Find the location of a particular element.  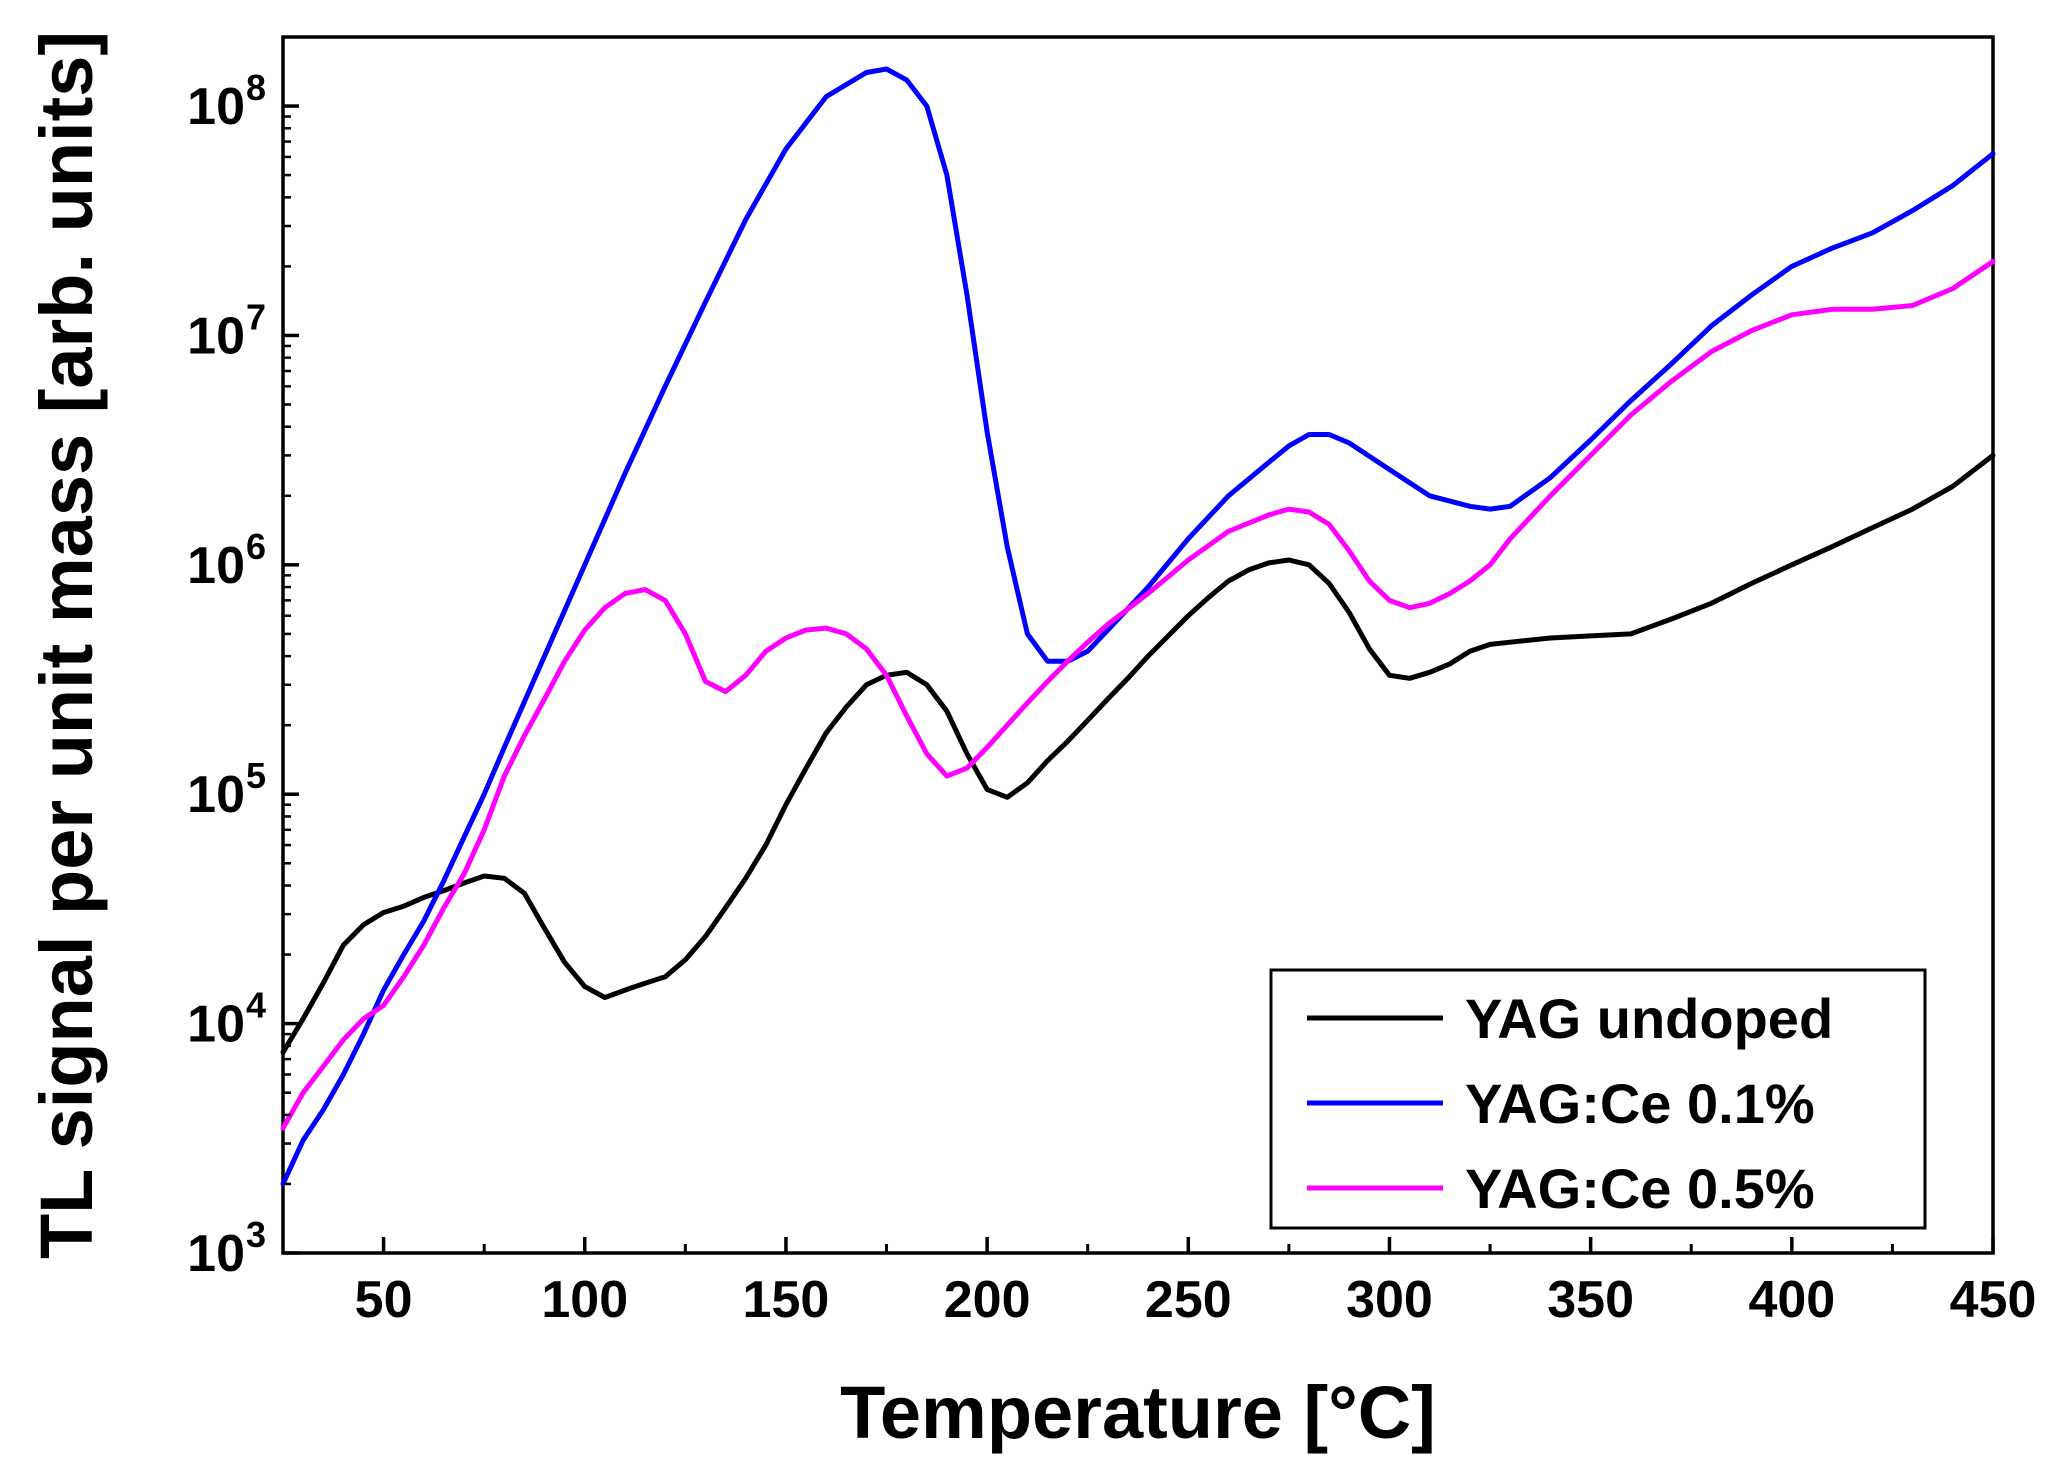

y-tick-exponent: 5 is located at coordinates (256, 775).